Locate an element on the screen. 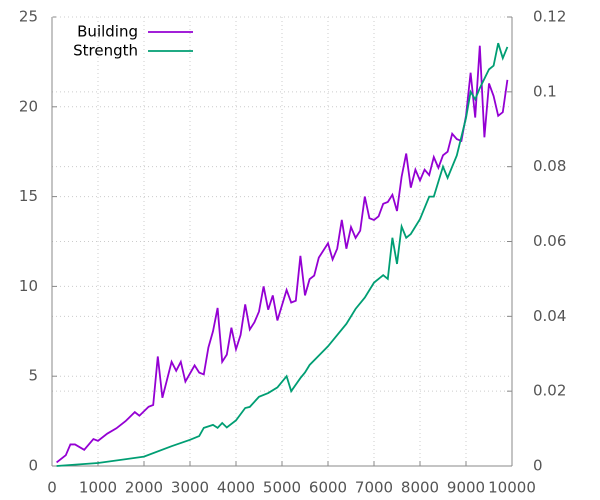 The width and height of the screenshot is (600, 500). y2-tick-label: 0.02 is located at coordinates (549, 391).